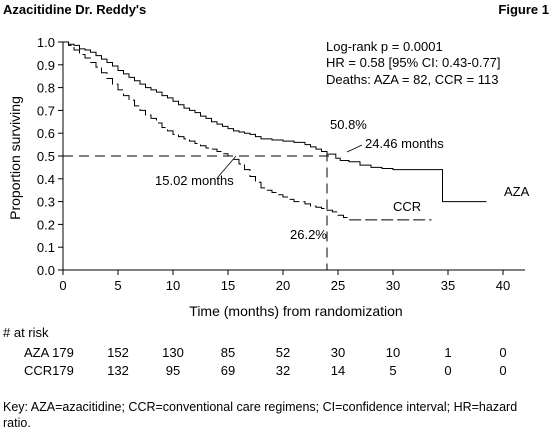 The image size is (553, 434). I want to click on reference-lines, so click(198, 210).